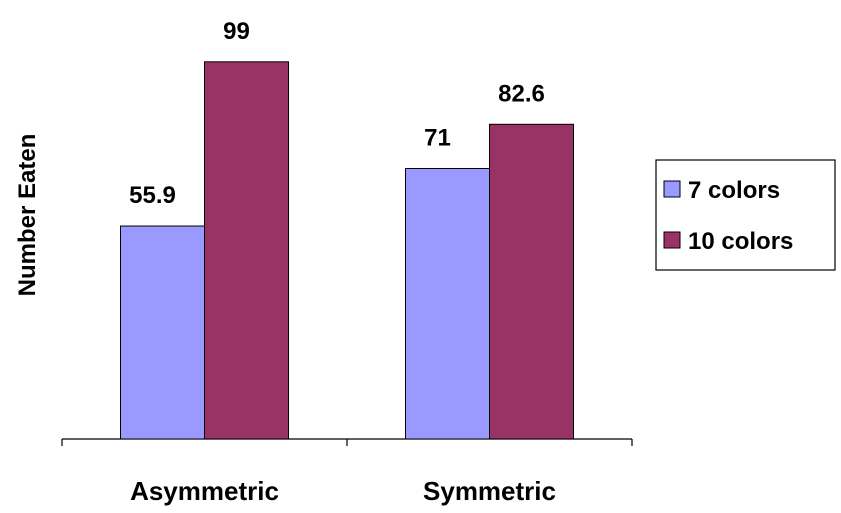  What do you see at coordinates (672, 189) in the screenshot?
I see `legend-swatch-7-colors` at bounding box center [672, 189].